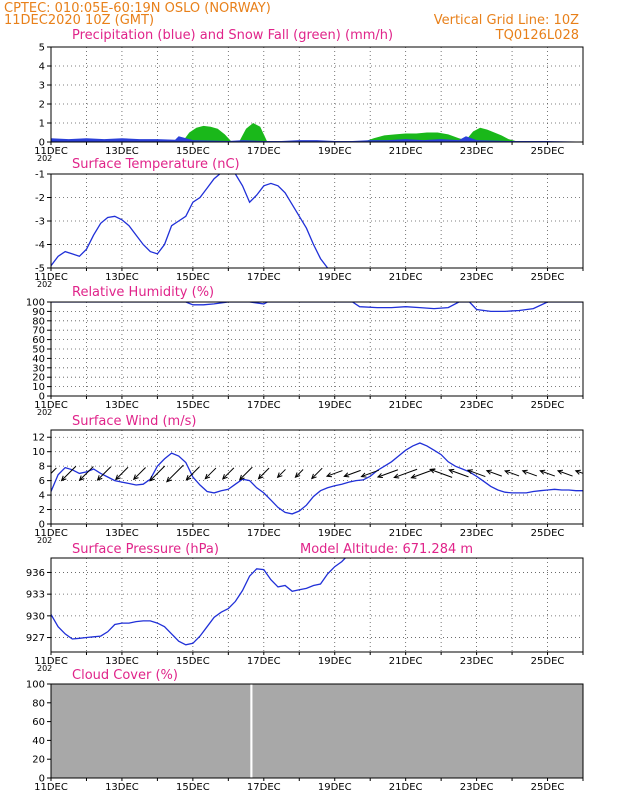 The height and width of the screenshot is (800, 618). I want to click on precip-ytick-label: 5, so click(42, 48).